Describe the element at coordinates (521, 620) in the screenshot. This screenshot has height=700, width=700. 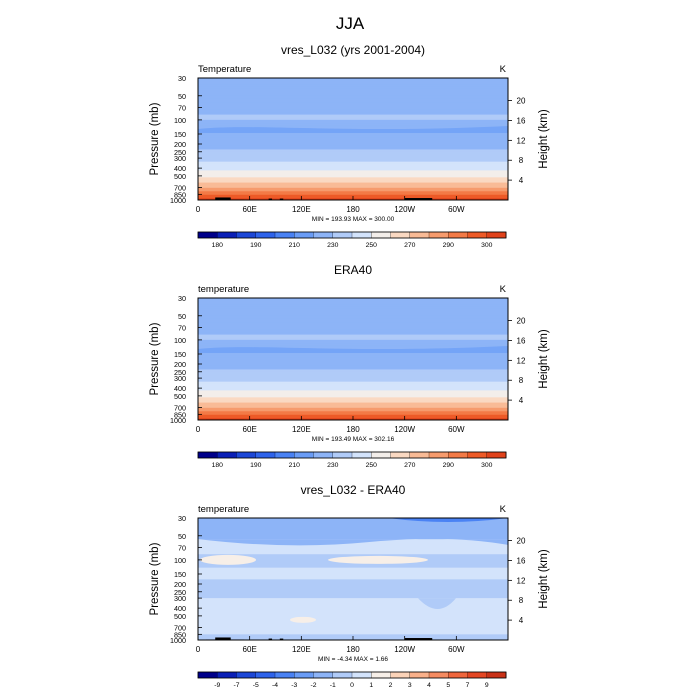
I see `y2-tick-label: 4` at that location.